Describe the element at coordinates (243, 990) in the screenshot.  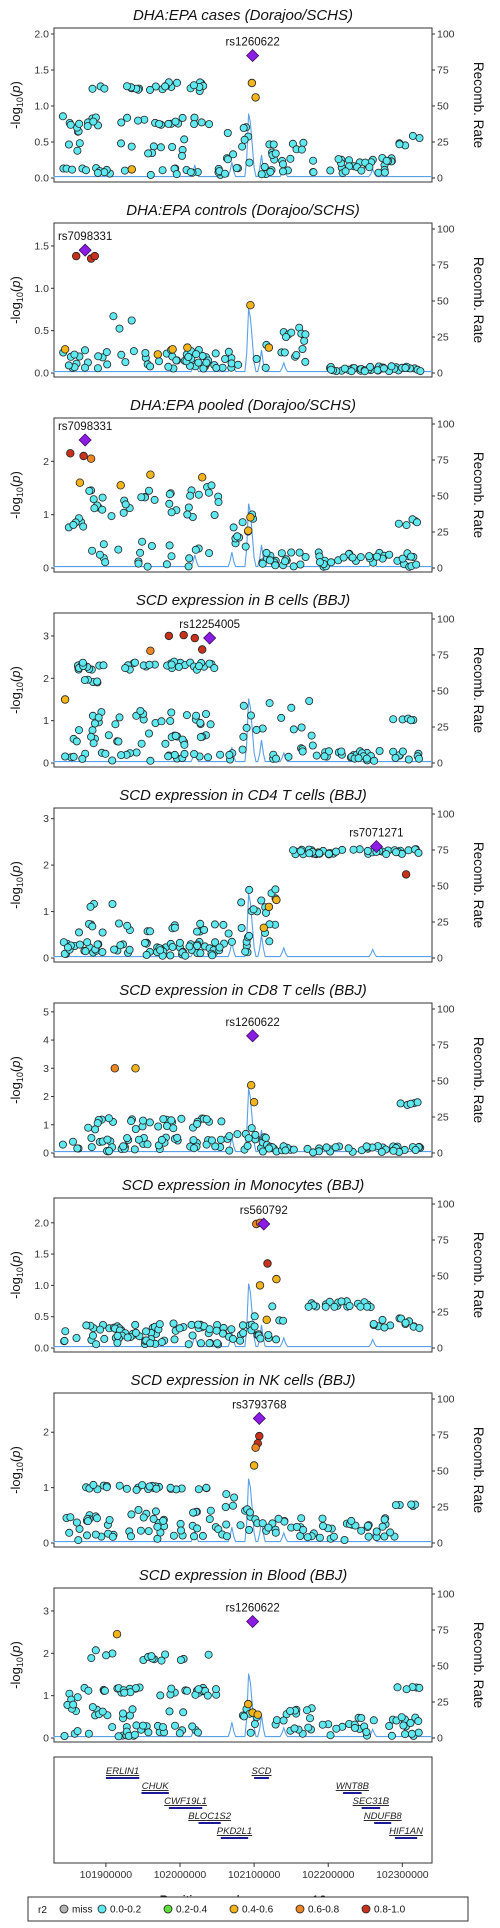
I see `panel-title: SCD expression in CD8 T cells (BBJ)` at that location.